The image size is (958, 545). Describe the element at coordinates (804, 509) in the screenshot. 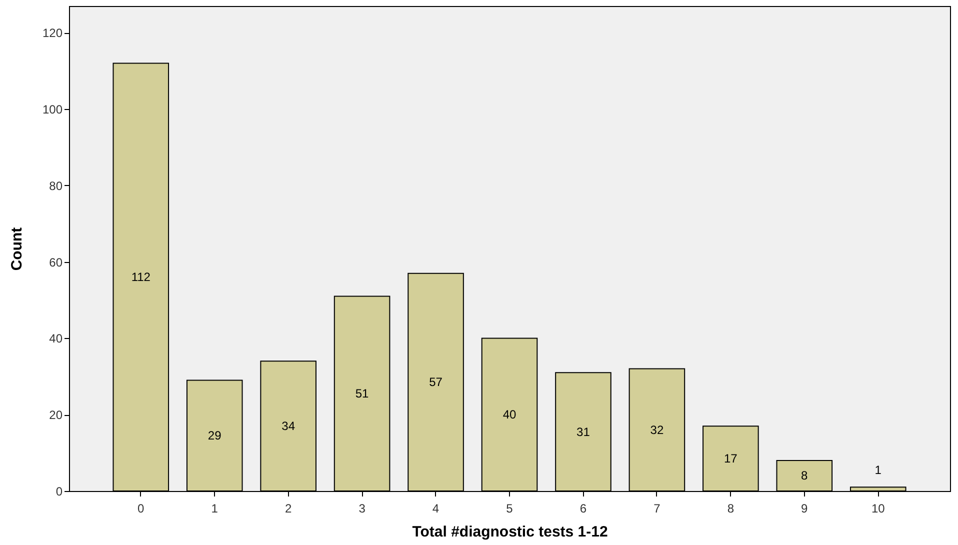

I see `x-tick-label: 9` at that location.